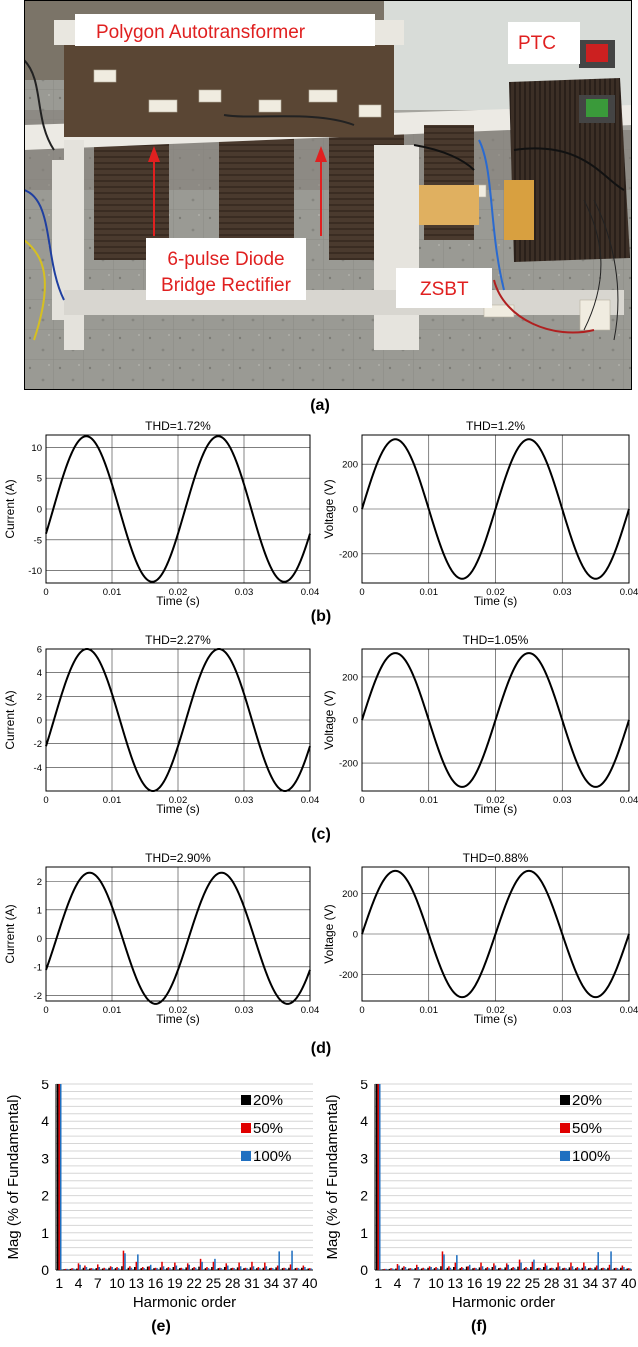  Describe the element at coordinates (298, 1269) in the screenshot. I see `bar-100pct-h38` at that location.